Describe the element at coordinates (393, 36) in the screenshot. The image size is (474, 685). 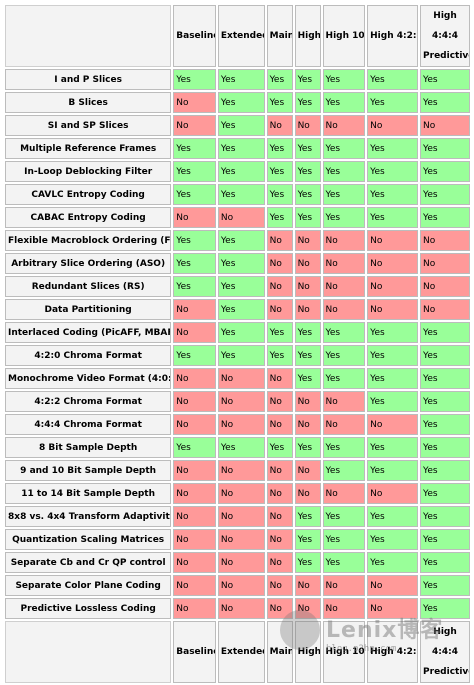
I see `column-header: High 4:2:2` at that location.